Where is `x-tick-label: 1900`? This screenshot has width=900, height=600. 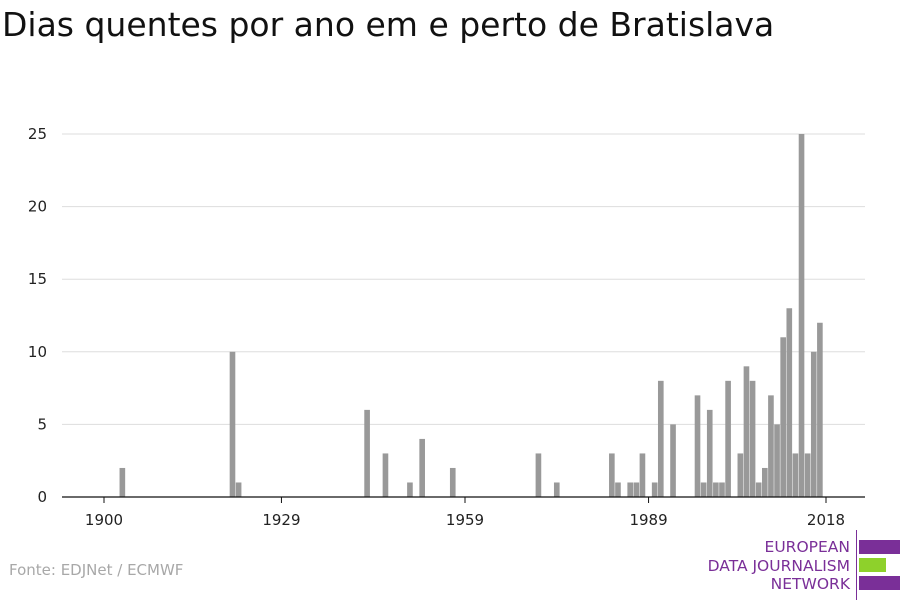 x-tick-label: 1900 is located at coordinates (104, 520).